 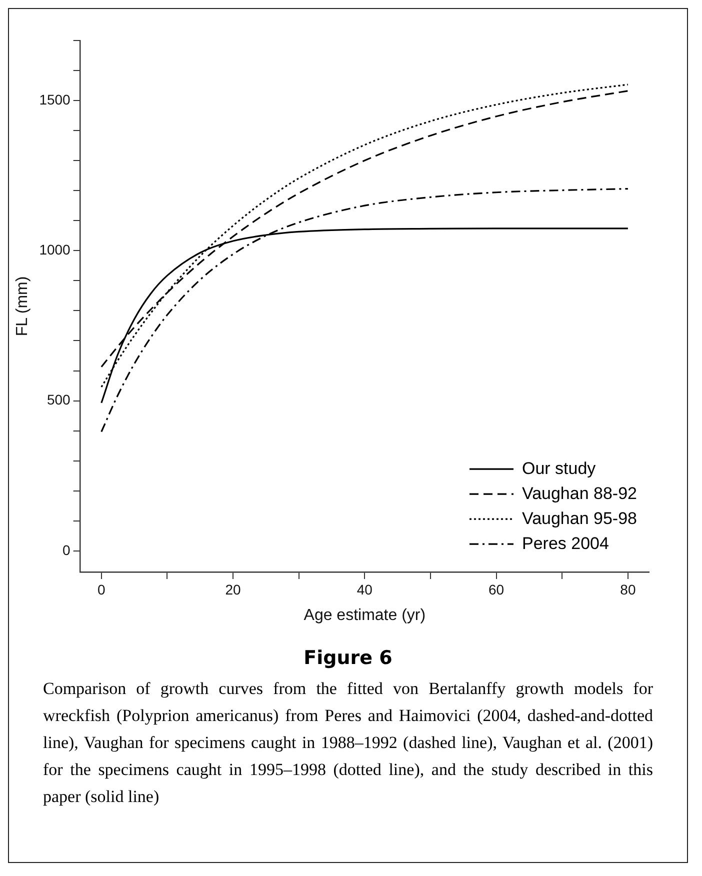 What do you see at coordinates (580, 518) in the screenshot?
I see `legend-label: Vaughan 95-98` at bounding box center [580, 518].